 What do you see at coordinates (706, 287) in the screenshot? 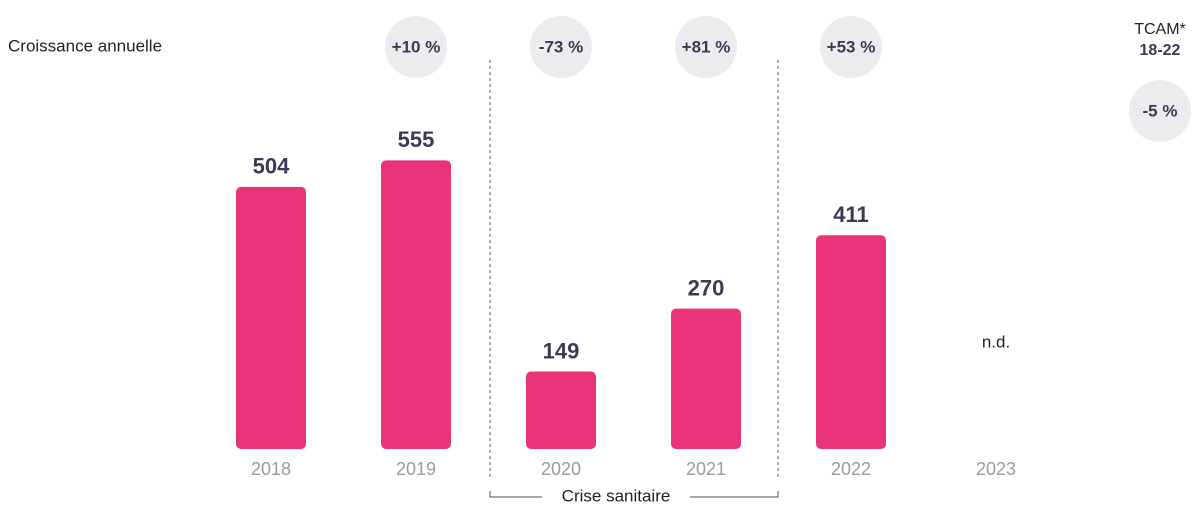
I see `value-label: 270` at bounding box center [706, 287].